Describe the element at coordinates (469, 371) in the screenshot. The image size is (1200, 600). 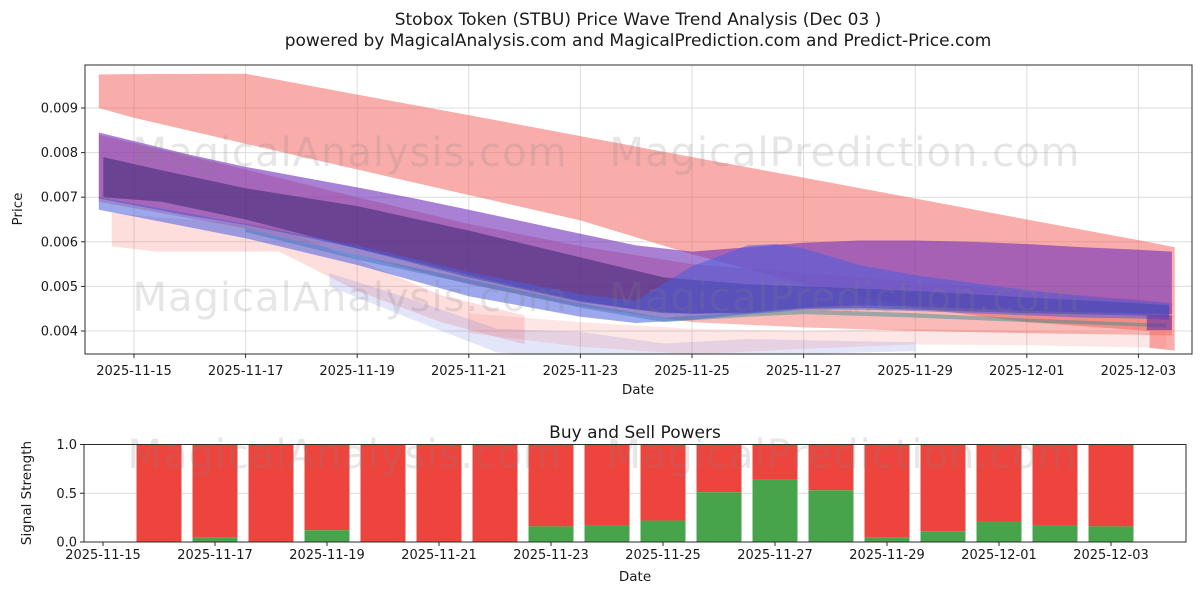
I see `price-xtick-label: 2025-11-21` at that location.